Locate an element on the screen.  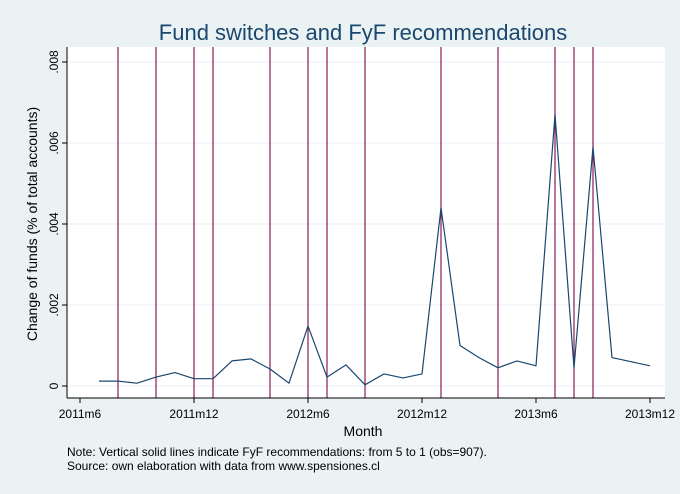
x-tick-label: 2013m12 is located at coordinates (650, 414).